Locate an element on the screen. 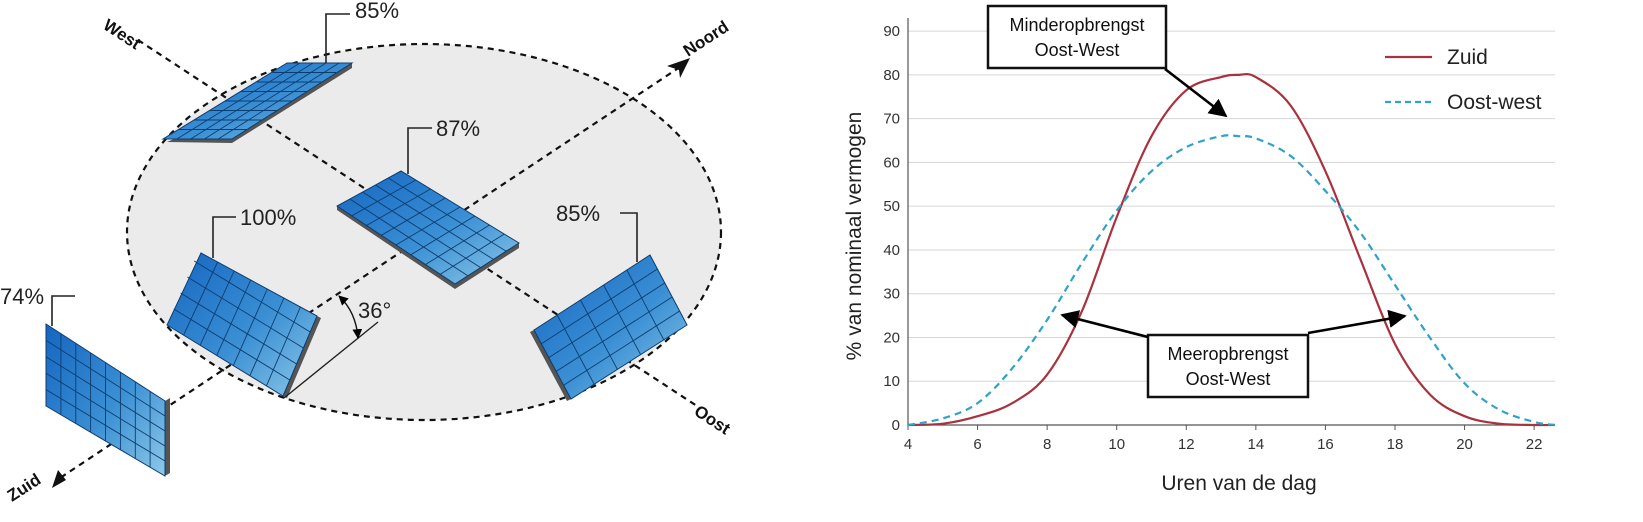  north-label: Noord is located at coordinates (706, 38).